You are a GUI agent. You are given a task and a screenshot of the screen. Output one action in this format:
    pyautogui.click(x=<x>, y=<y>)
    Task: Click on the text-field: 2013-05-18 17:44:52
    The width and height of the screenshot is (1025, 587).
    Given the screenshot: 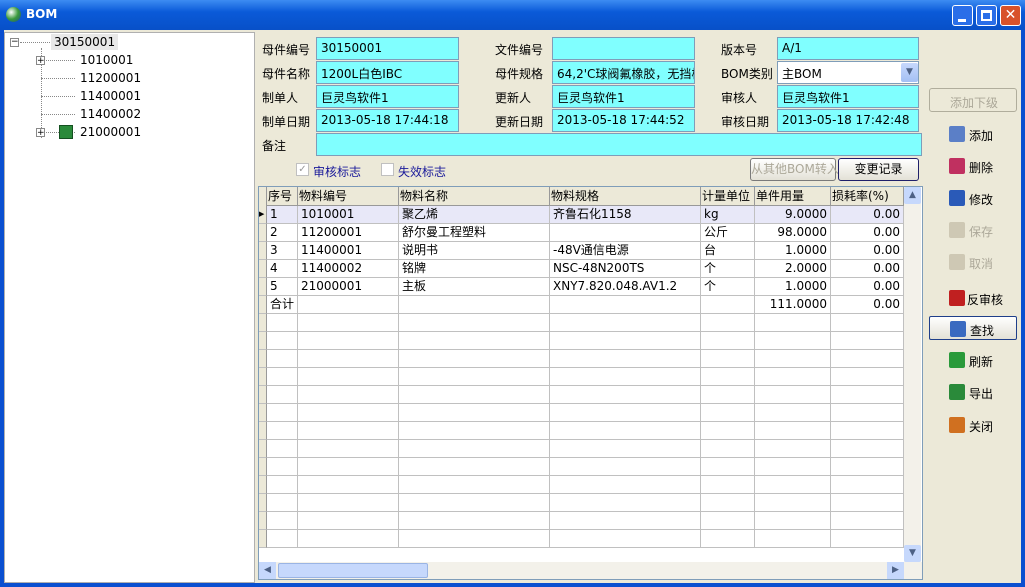 What is the action you would take?
    pyautogui.click(x=623, y=120)
    